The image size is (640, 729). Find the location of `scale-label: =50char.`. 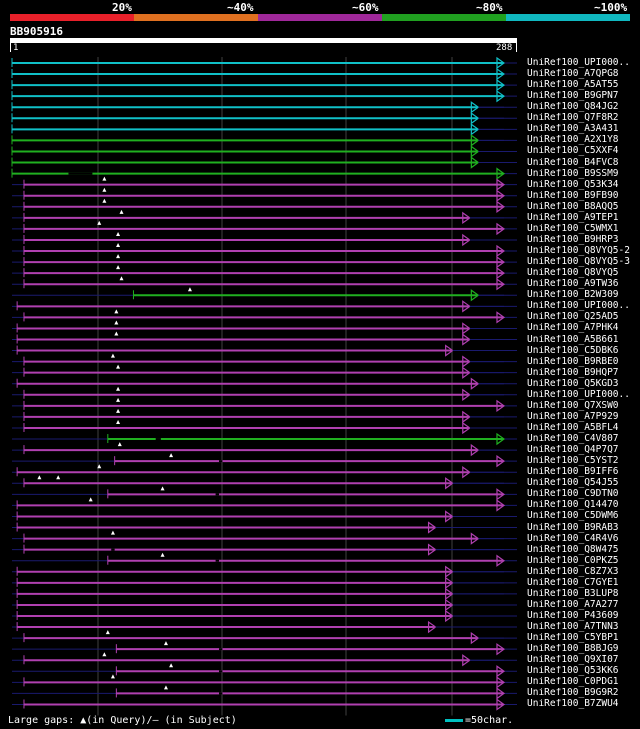

scale-label: =50char. is located at coordinates (489, 720).